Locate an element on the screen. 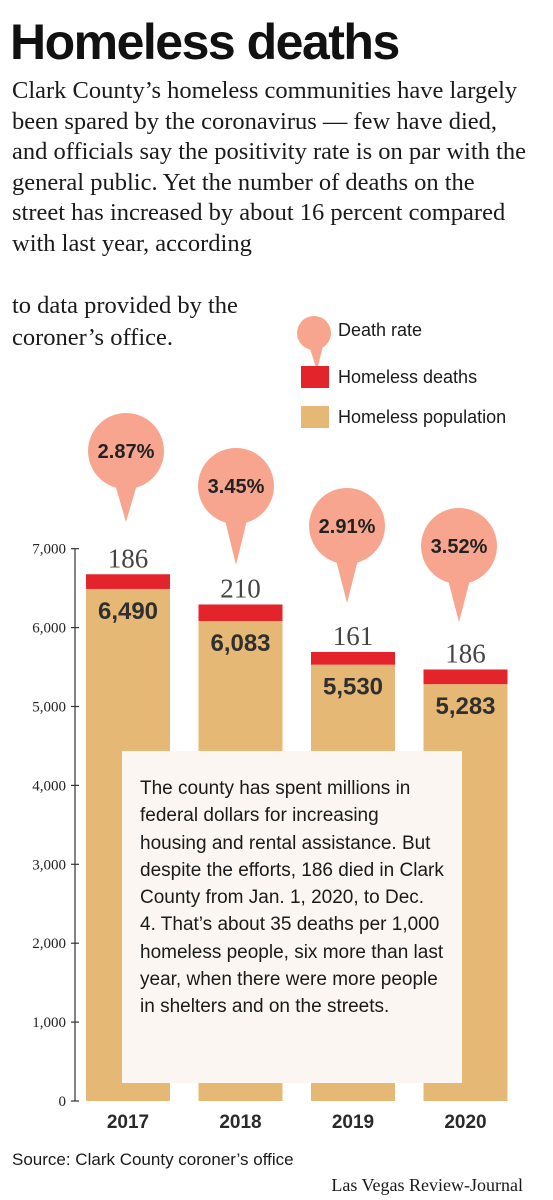 The height and width of the screenshot is (1200, 553). y-tick-label: 1,000 is located at coordinates (49, 1023).